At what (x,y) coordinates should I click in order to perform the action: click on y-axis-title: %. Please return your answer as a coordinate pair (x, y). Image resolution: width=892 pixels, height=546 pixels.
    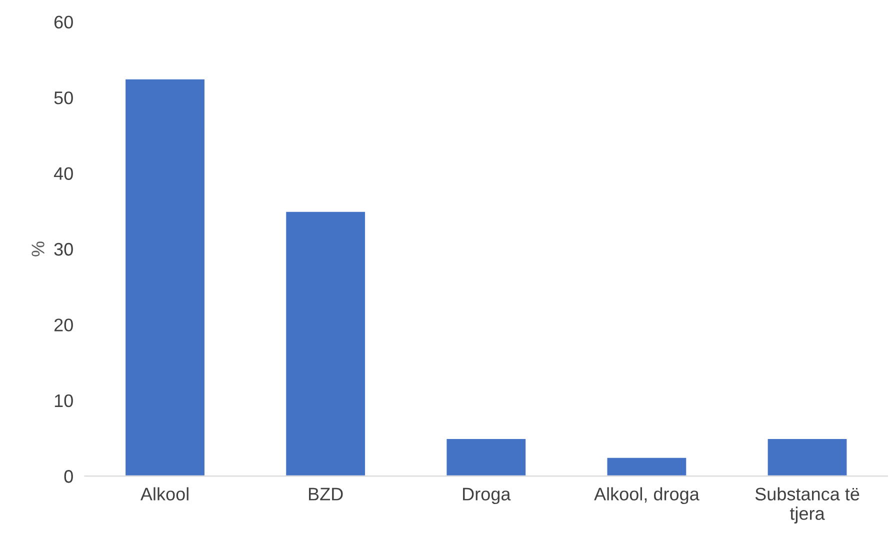
    Looking at the image, I should click on (38, 249).